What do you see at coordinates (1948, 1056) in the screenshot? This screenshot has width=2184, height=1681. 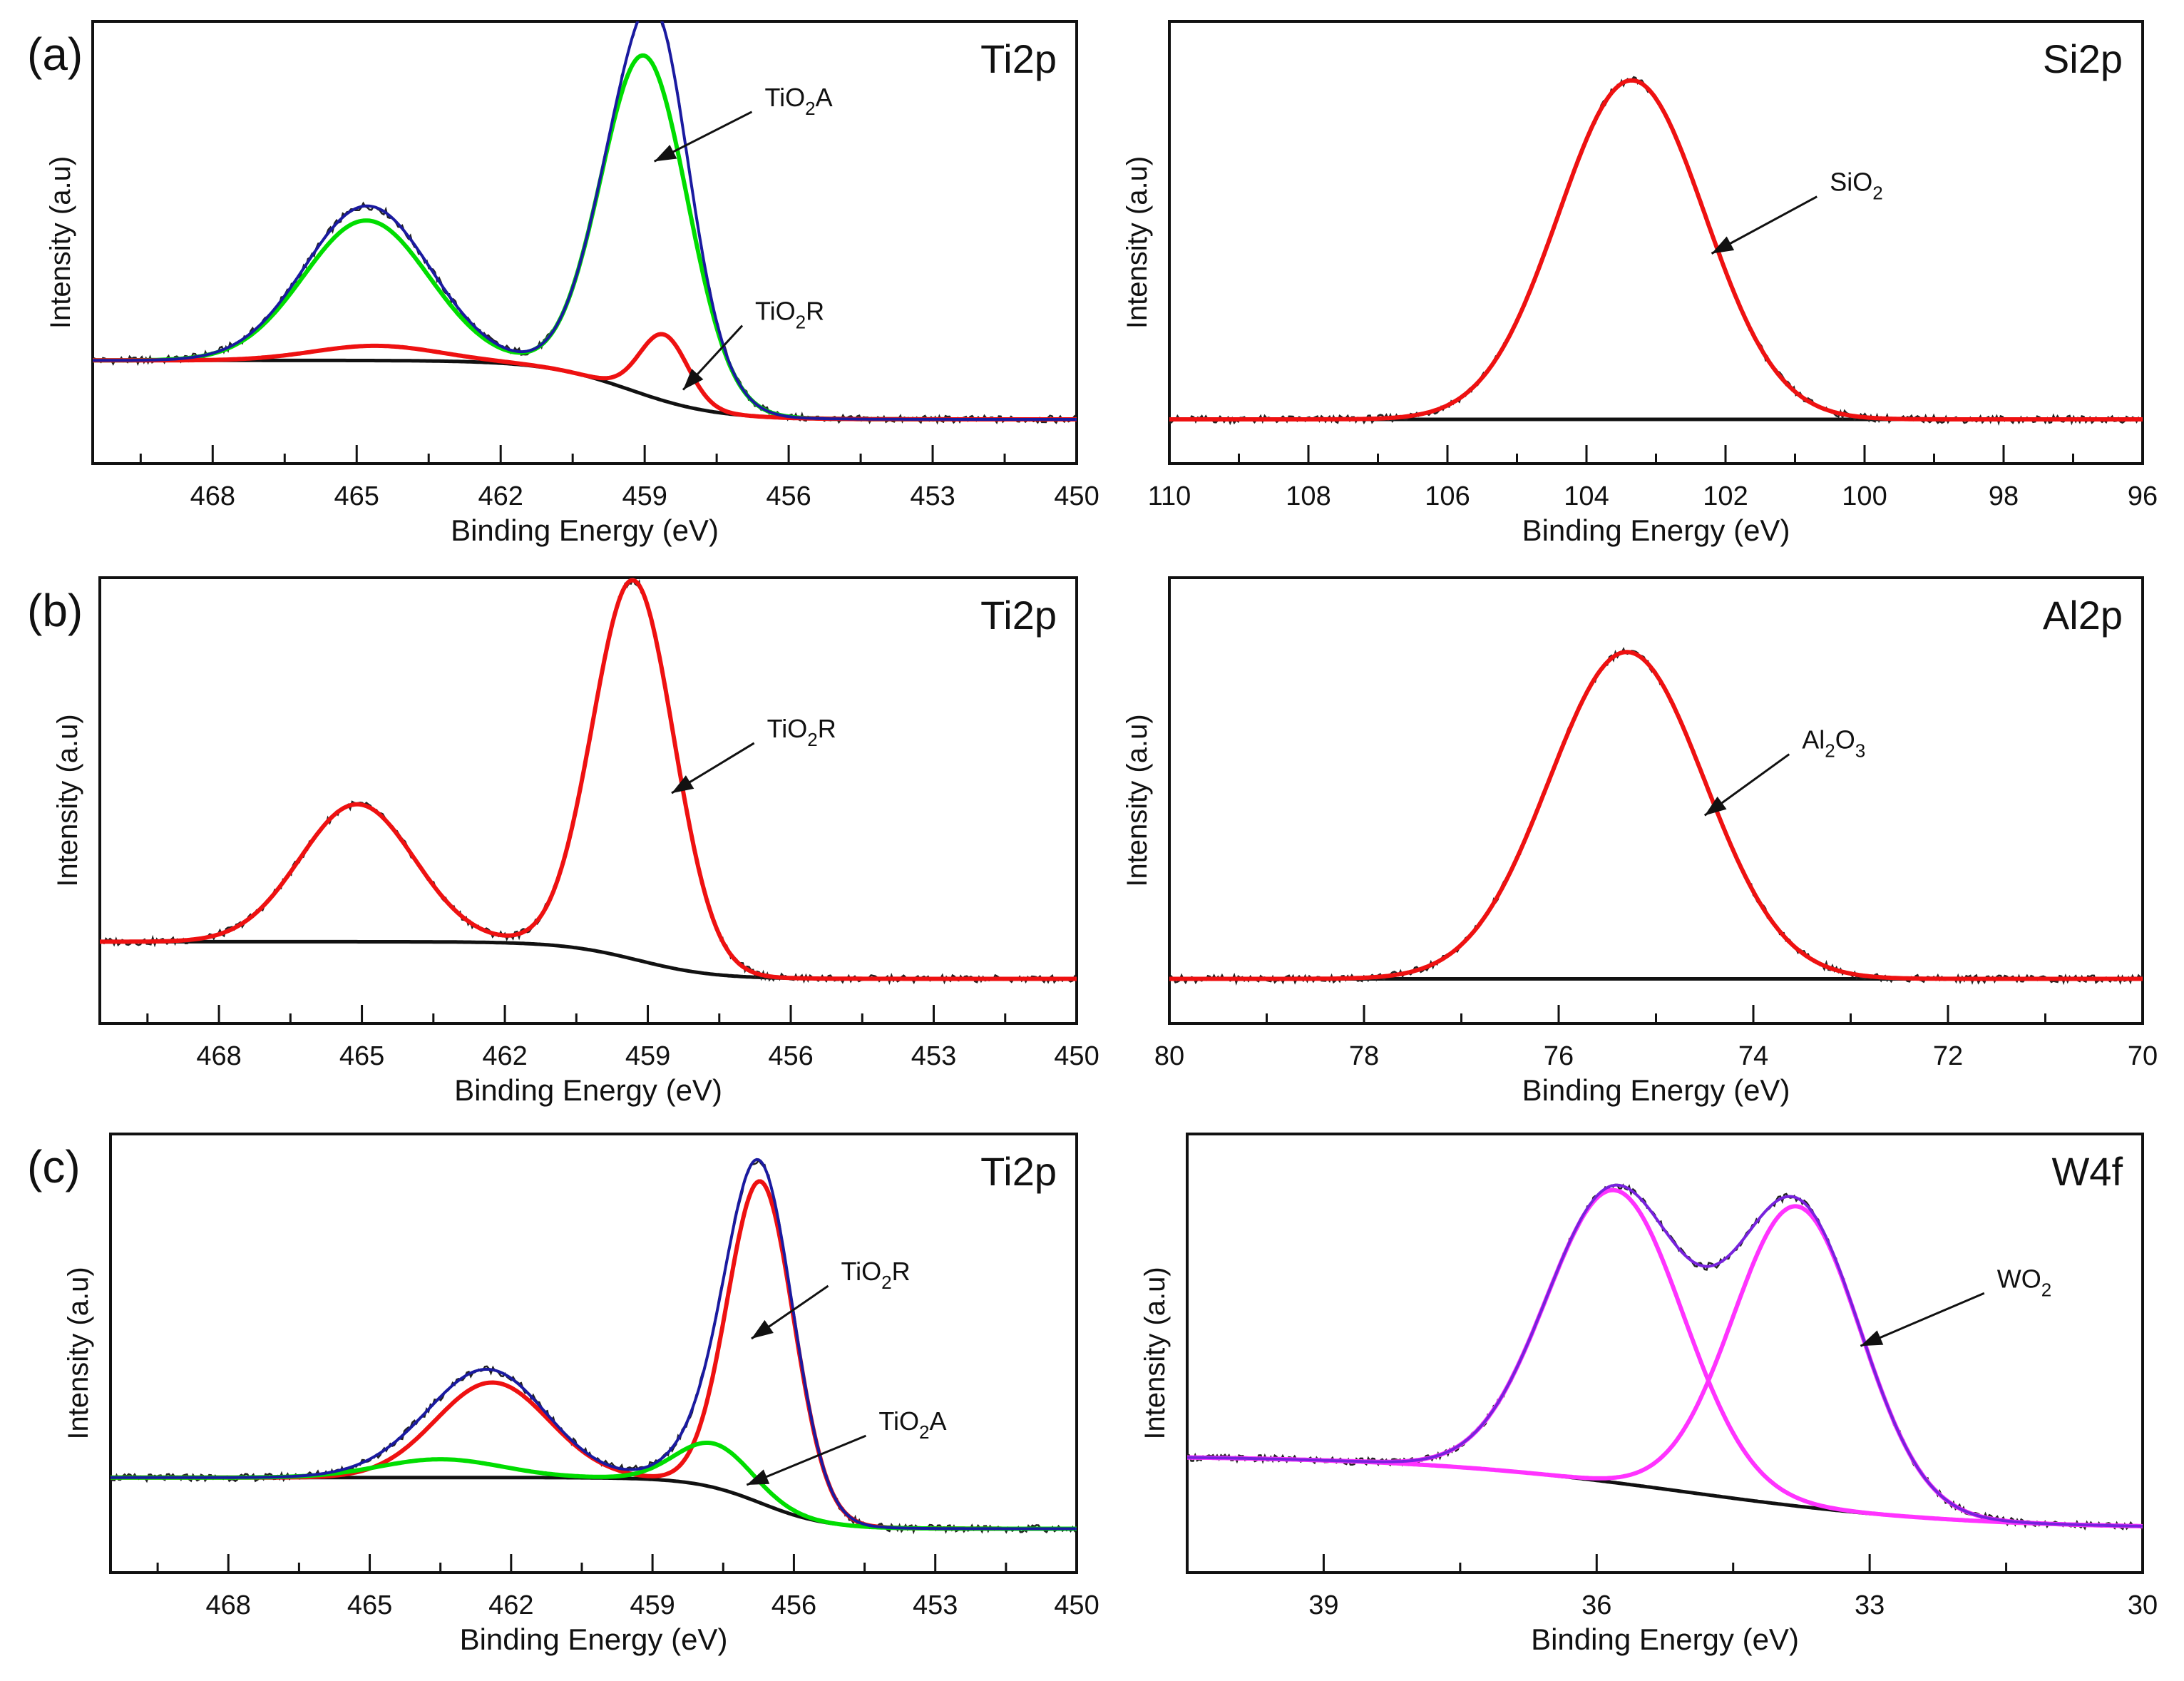 I see `tick-label: 72` at bounding box center [1948, 1056].